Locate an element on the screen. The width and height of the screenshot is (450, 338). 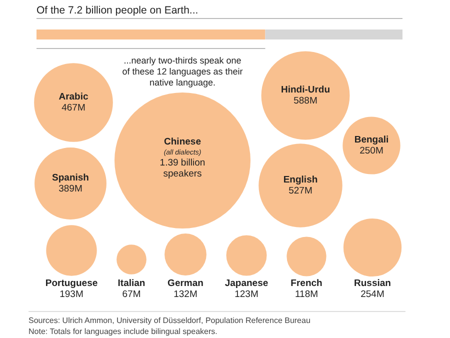
category-label: Hindi-Urdu is located at coordinates (305, 90).